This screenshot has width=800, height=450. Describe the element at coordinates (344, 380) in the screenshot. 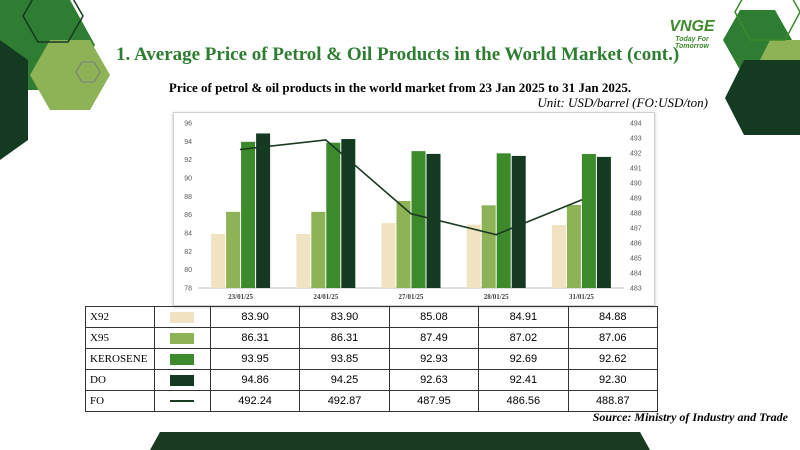

I see `table-cell: 94.25` at that location.